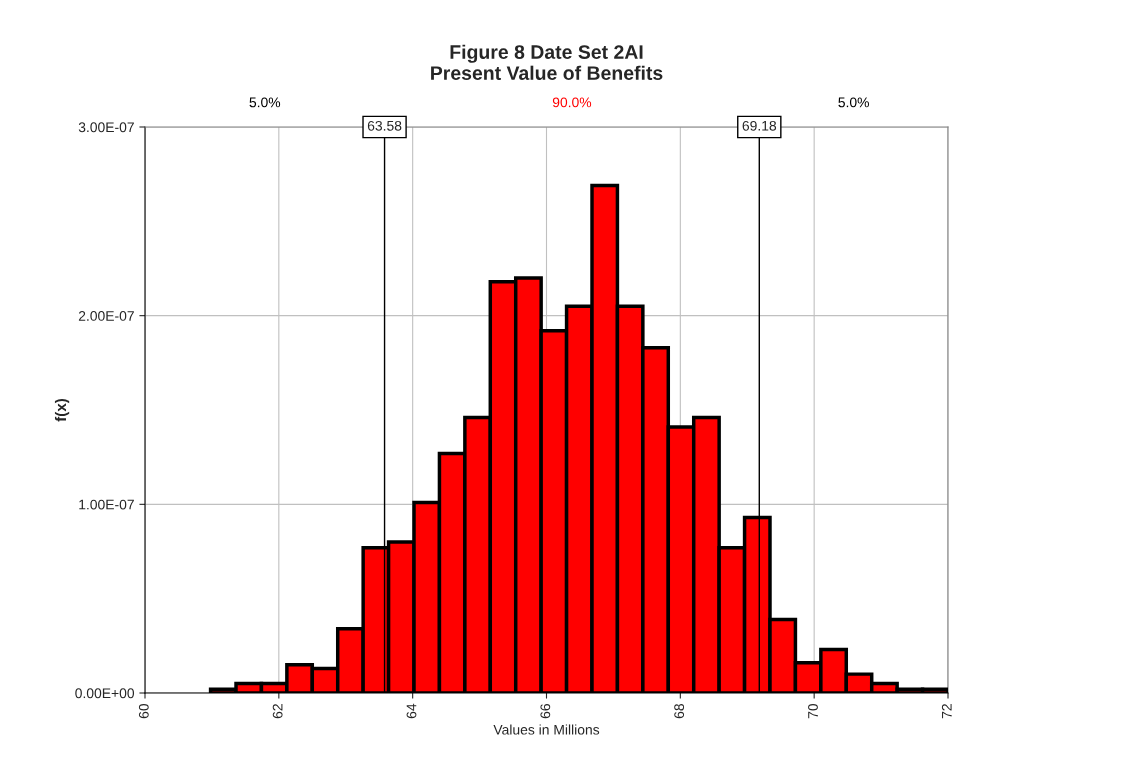 The image size is (1141, 776). I want to click on ref-line-label: 63.58, so click(384, 125).